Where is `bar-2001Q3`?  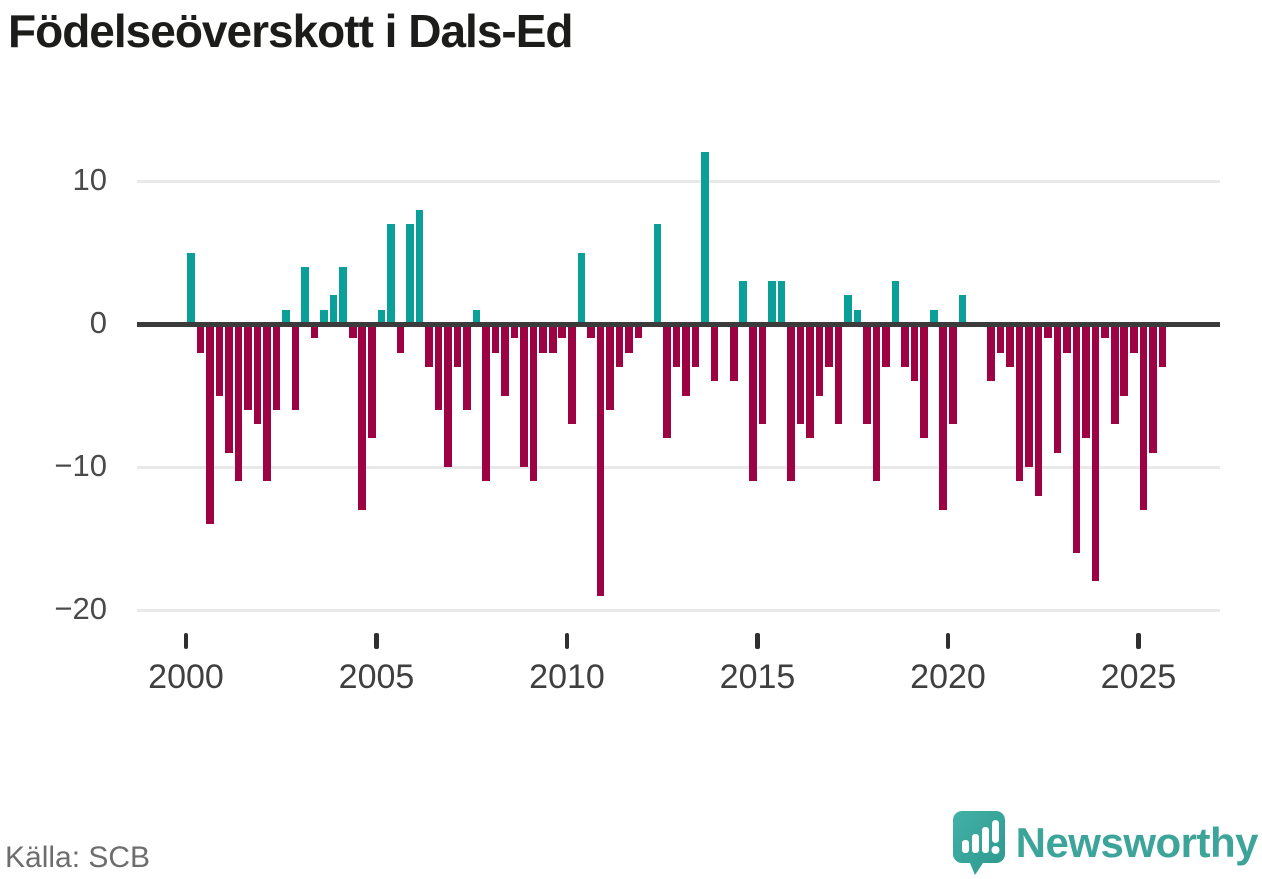 bar-2001Q3 is located at coordinates (248, 367).